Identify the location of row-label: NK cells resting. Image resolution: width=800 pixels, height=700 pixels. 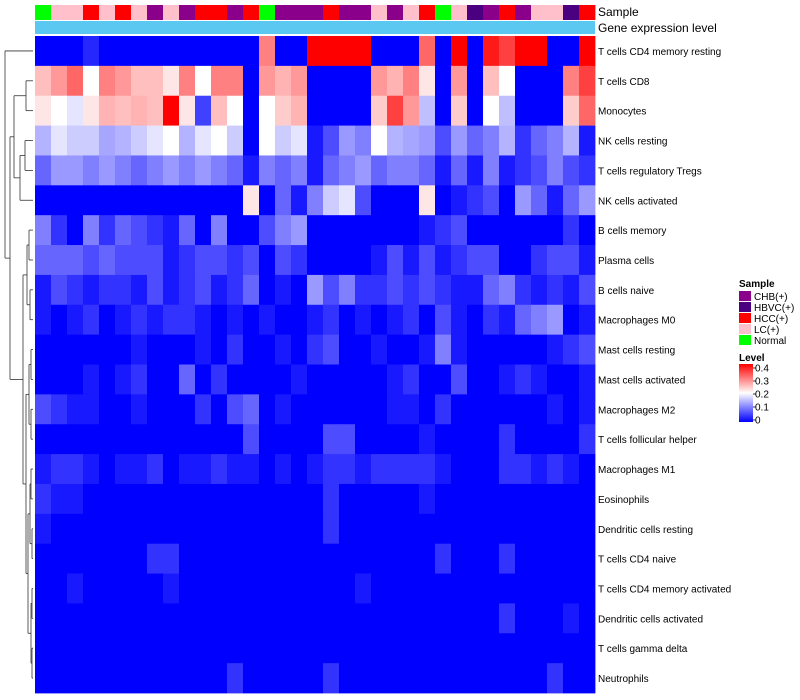
(632, 142).